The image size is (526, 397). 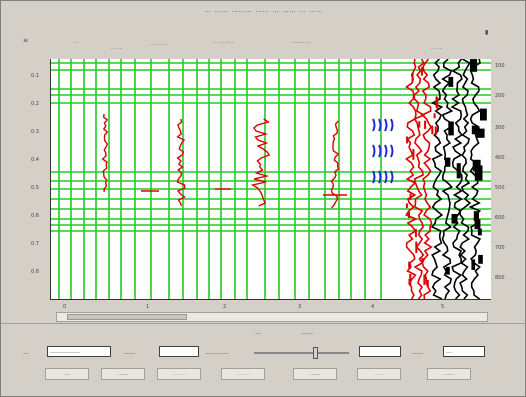 What do you see at coordinates (179, 351) in the screenshot?
I see `field2-input` at bounding box center [179, 351].